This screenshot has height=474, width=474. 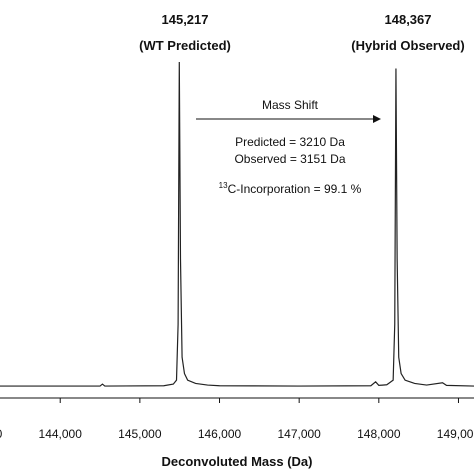 I want to click on peak2-label: (Hybrid Observed), so click(x=407, y=45).